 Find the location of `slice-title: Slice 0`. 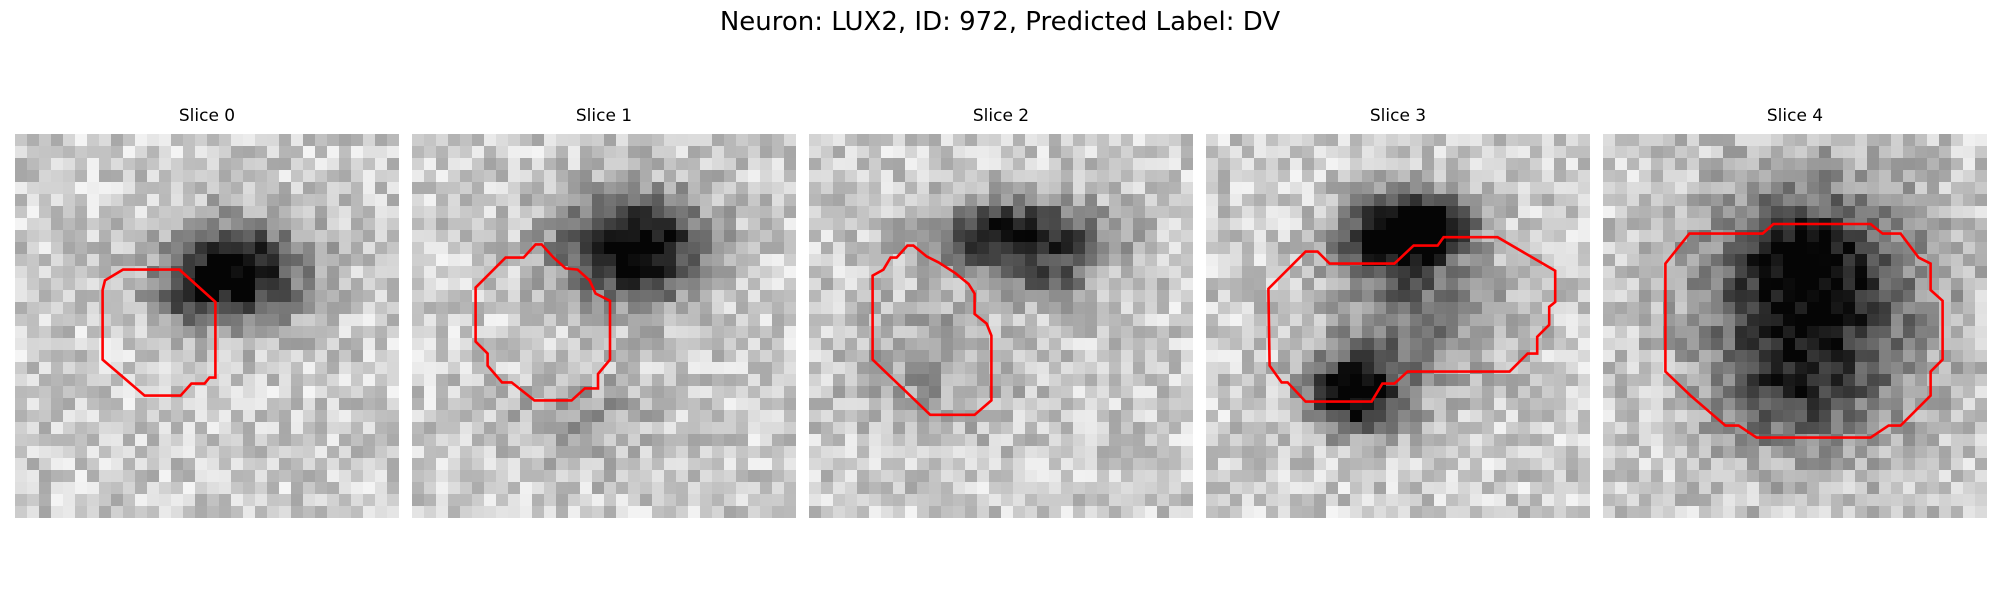

slice-title: Slice 0 is located at coordinates (207, 116).